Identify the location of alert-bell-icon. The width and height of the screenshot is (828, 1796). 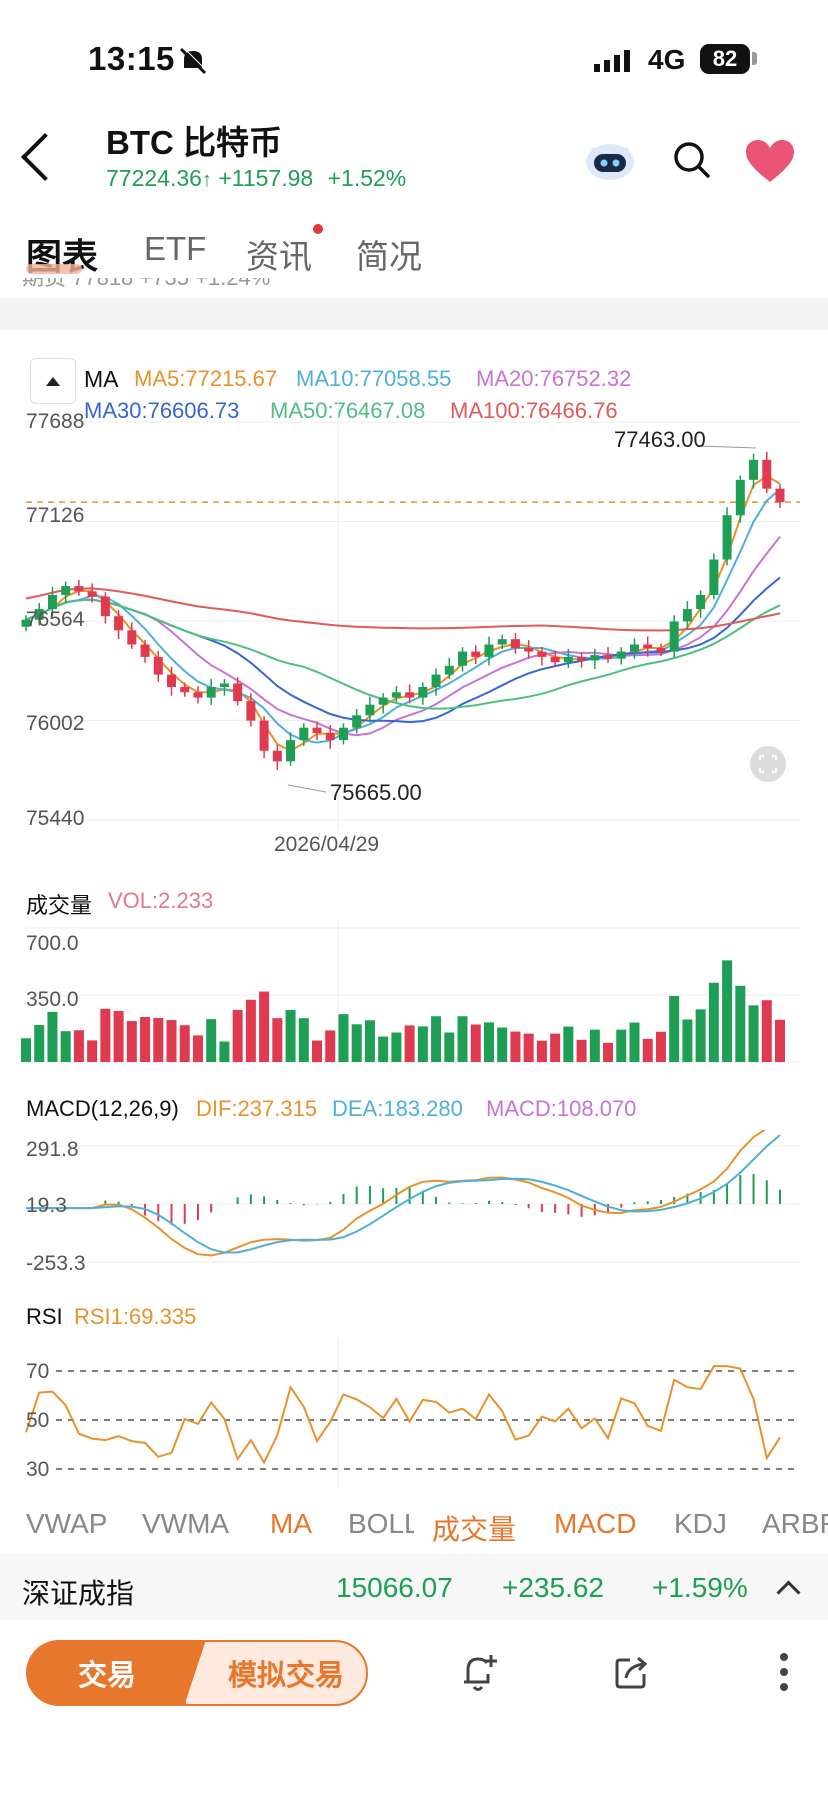
(480, 1673).